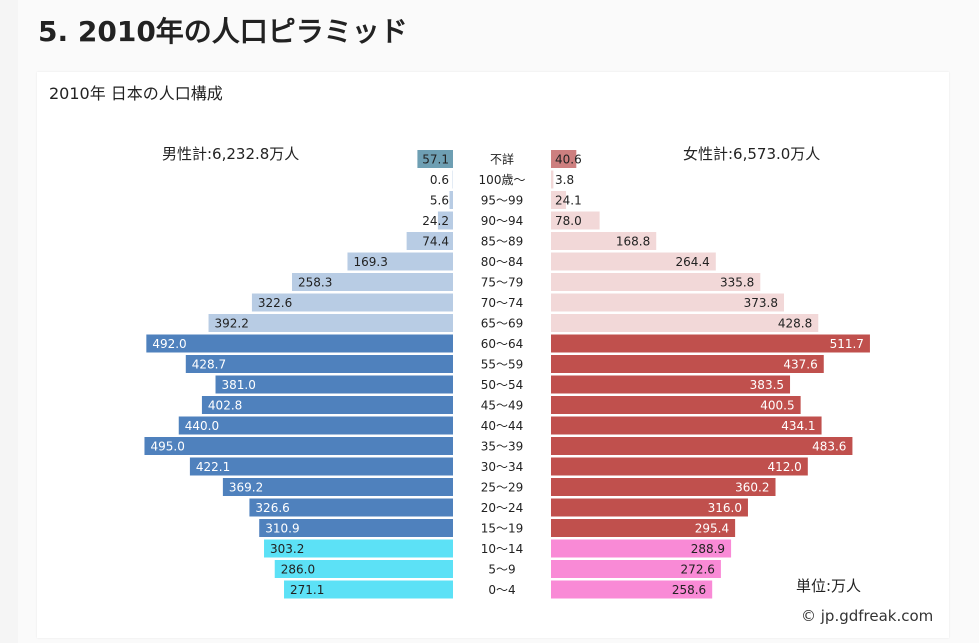 This screenshot has height=643, width=979. What do you see at coordinates (708, 549) in the screenshot?
I see `female-value-label: 288.9` at bounding box center [708, 549].